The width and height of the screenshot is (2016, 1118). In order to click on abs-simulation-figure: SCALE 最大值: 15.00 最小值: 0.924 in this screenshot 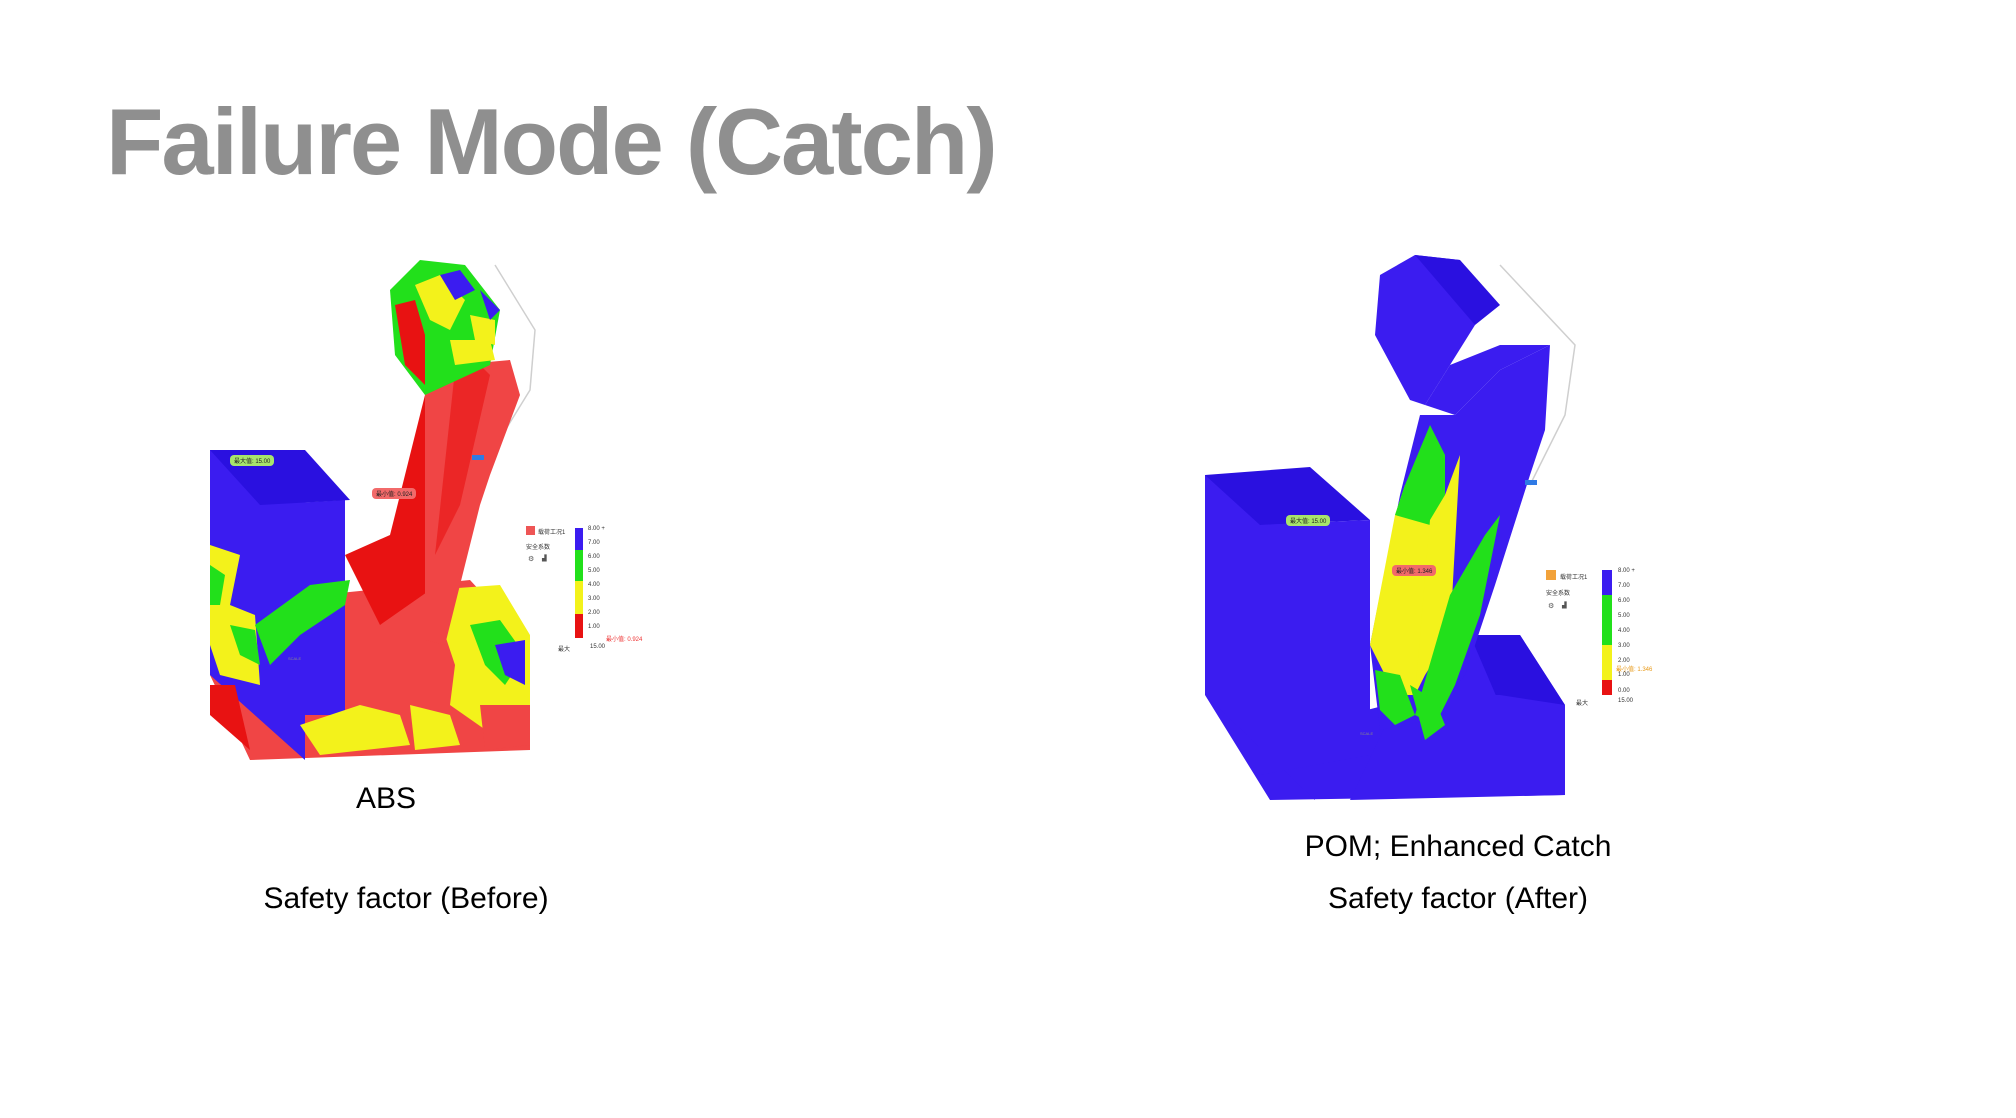, I will do `click(430, 507)`.